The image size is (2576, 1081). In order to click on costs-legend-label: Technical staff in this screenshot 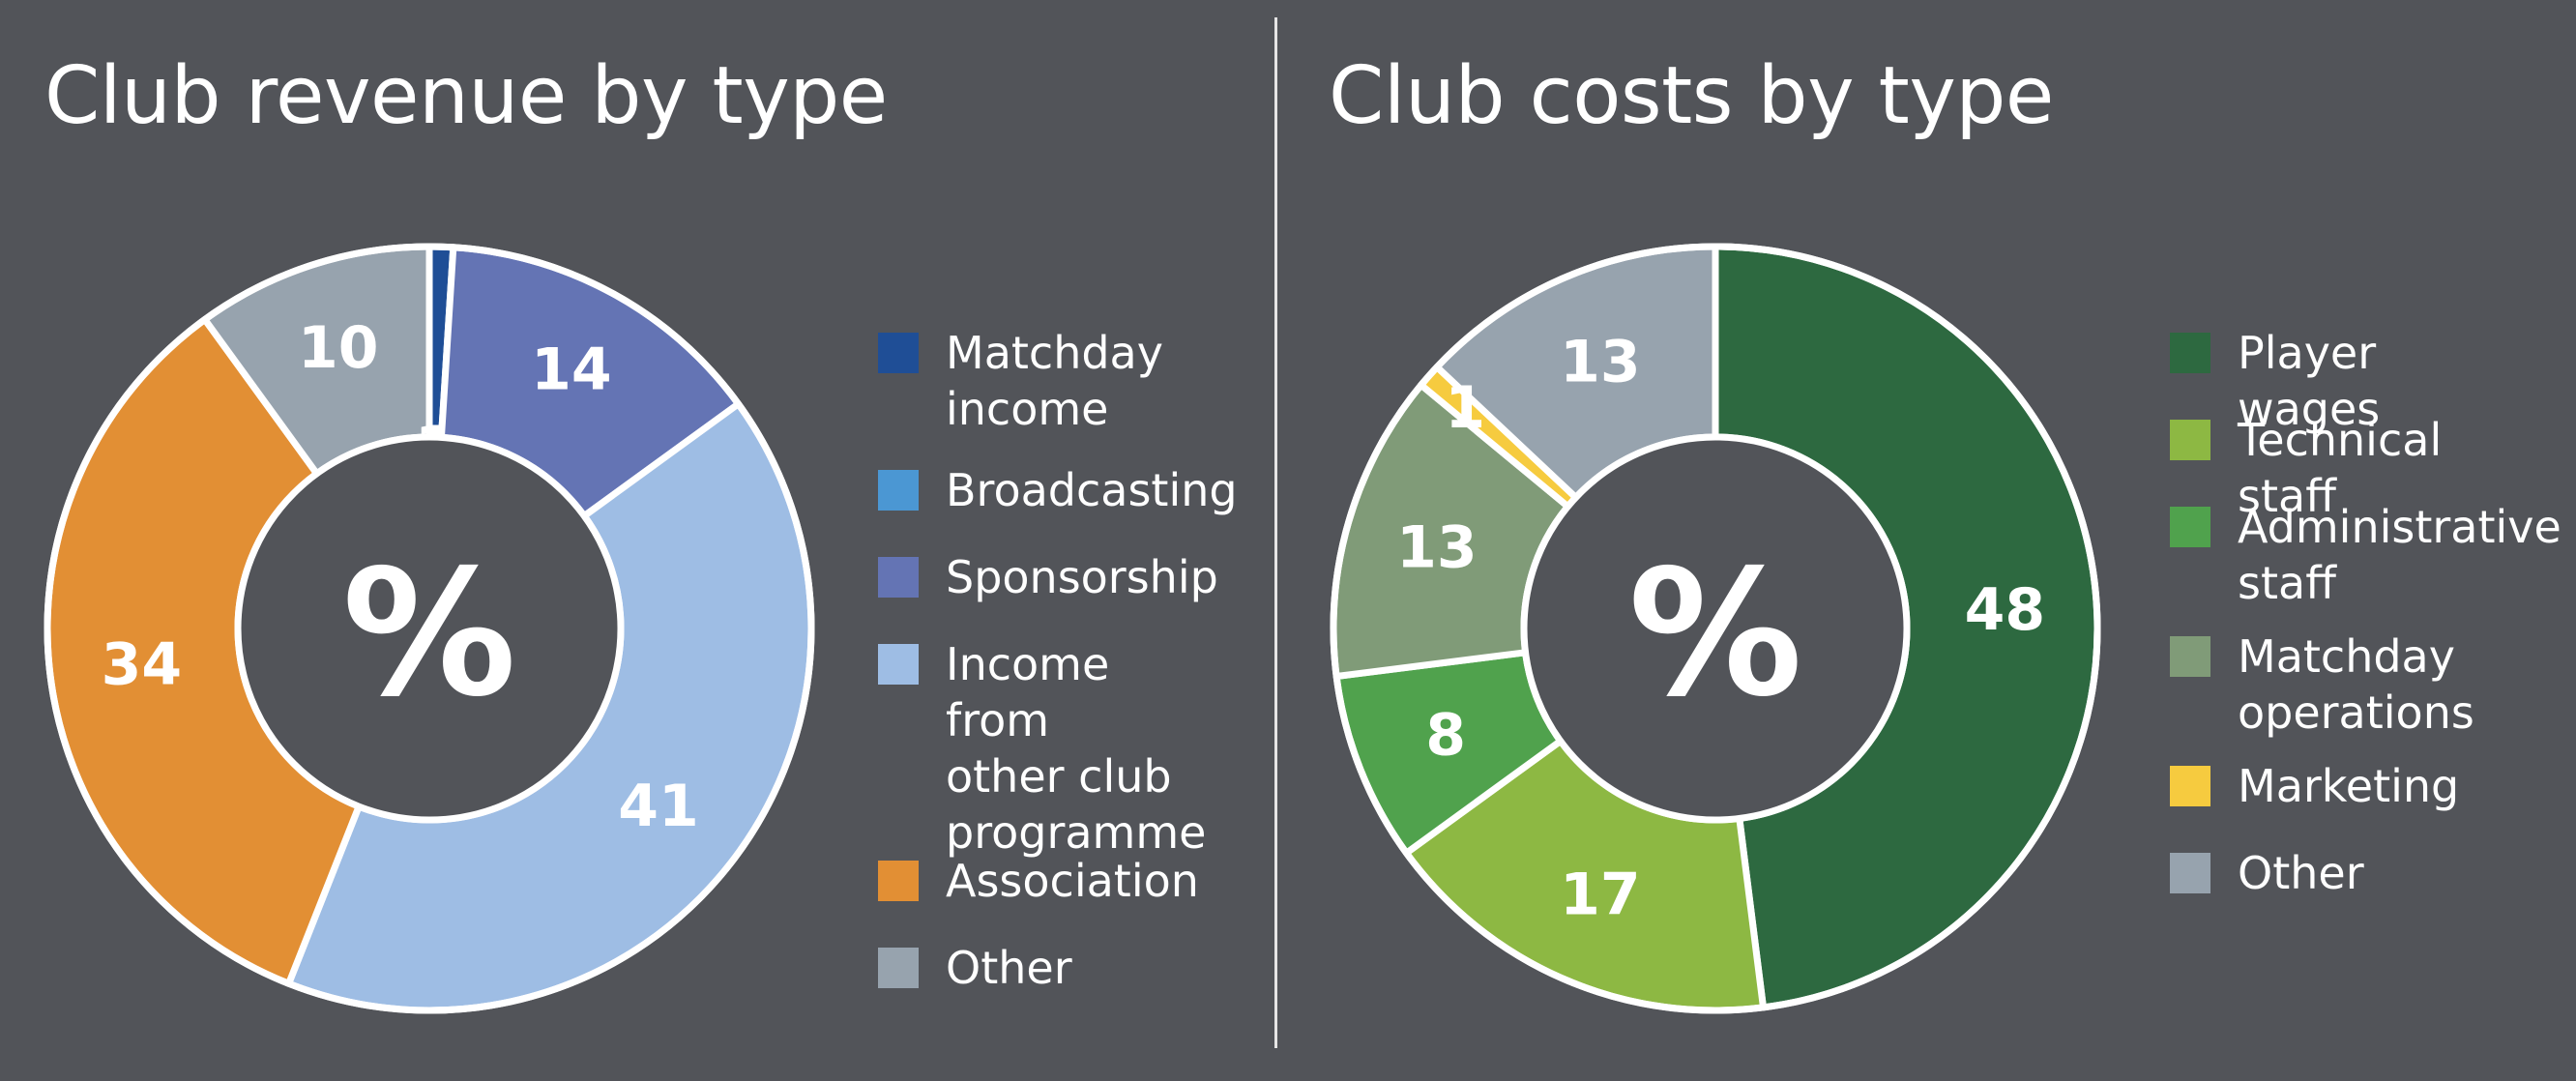, I will do `click(2340, 468)`.